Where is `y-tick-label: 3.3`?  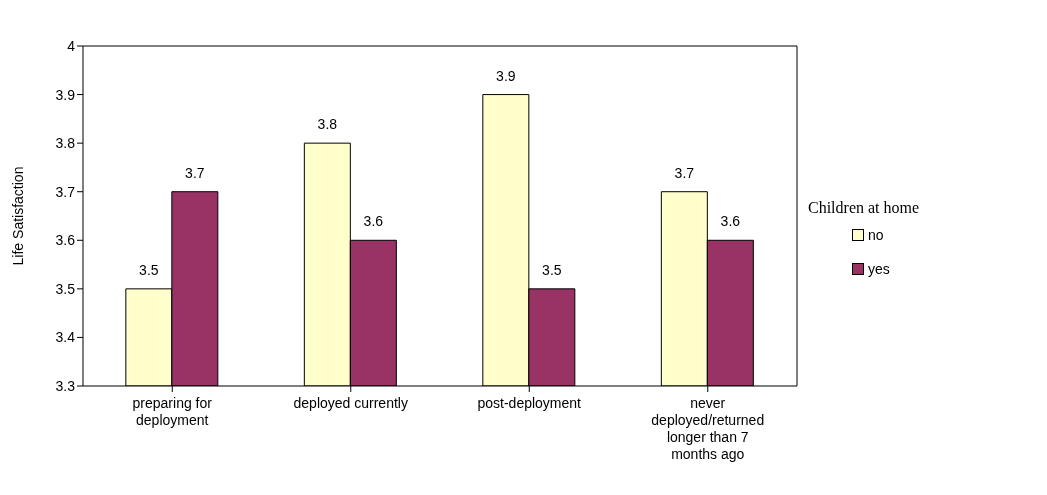
y-tick-label: 3.3 is located at coordinates (65, 385).